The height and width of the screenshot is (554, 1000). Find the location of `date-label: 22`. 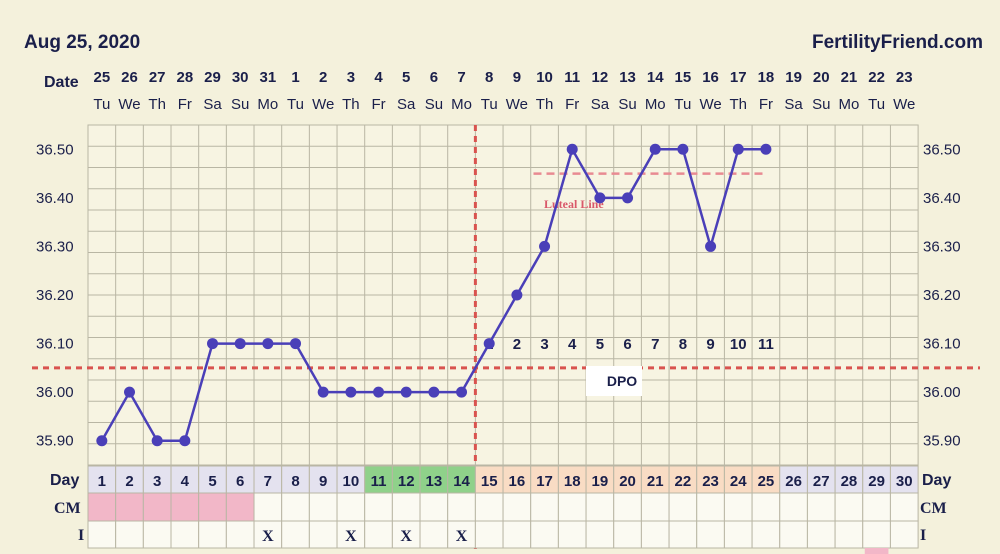

date-label: 22 is located at coordinates (876, 77).